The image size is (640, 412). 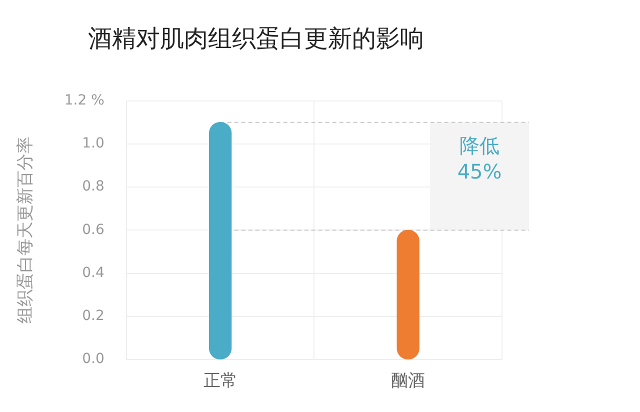 What do you see at coordinates (256, 38) in the screenshot?
I see `chart-title: 酒精对肌肉组织蛋白更新的影响` at bounding box center [256, 38].